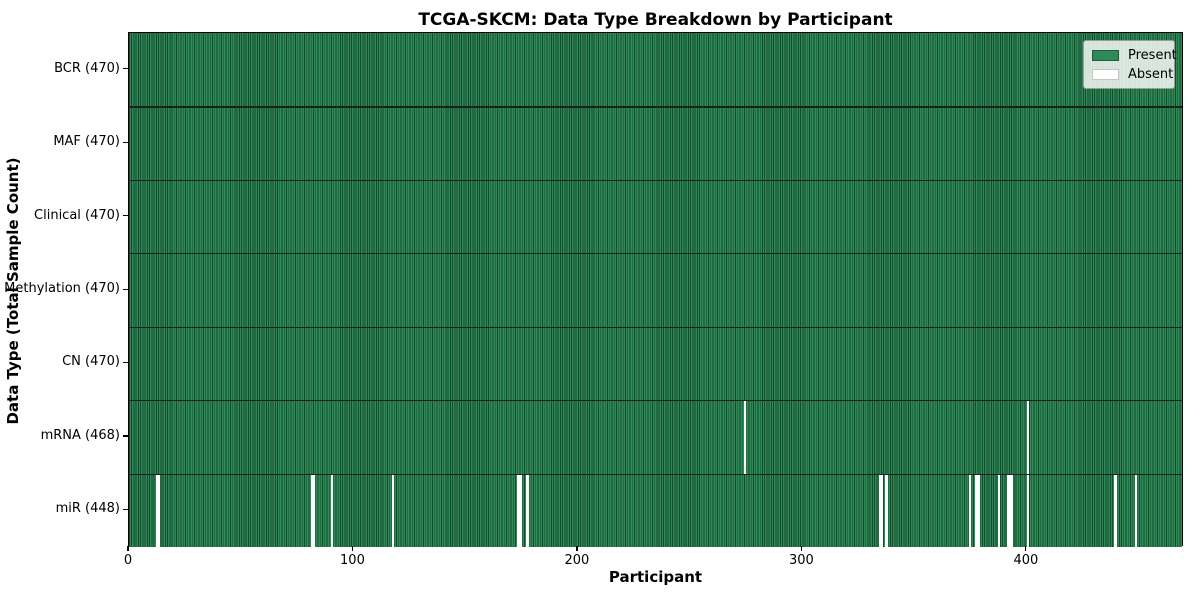 This screenshot has width=1200, height=600. I want to click on absent-swatch-icon, so click(1105, 74).